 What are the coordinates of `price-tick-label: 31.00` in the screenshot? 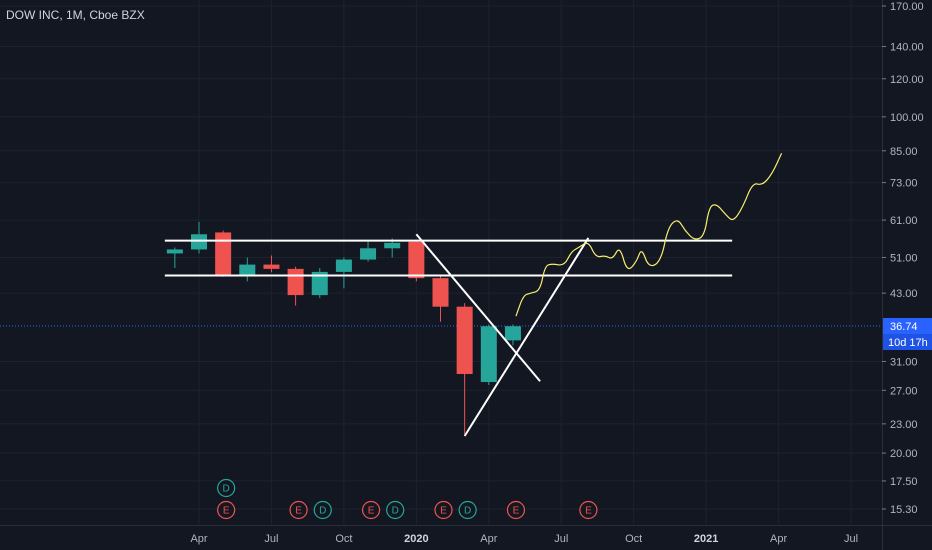 It's located at (904, 362).